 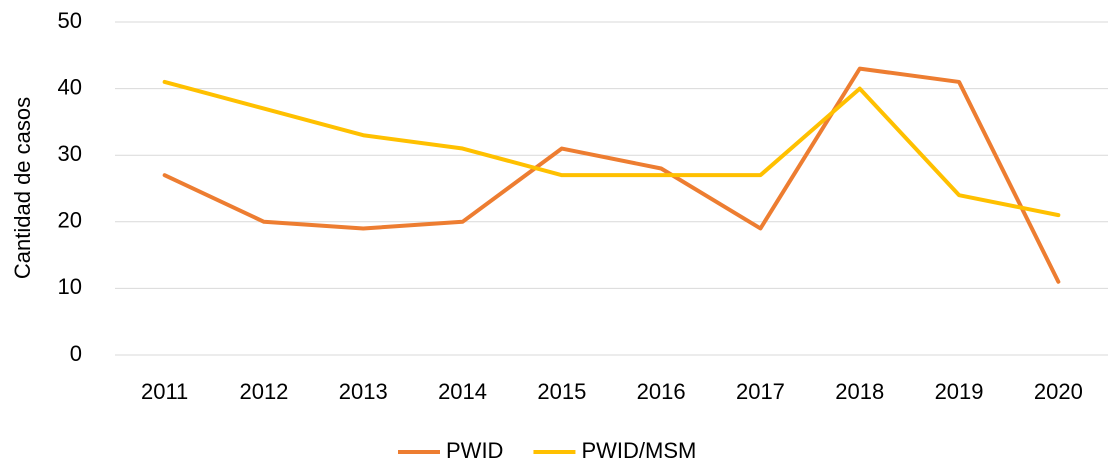 I want to click on legend-label: PWID, so click(x=474, y=450).